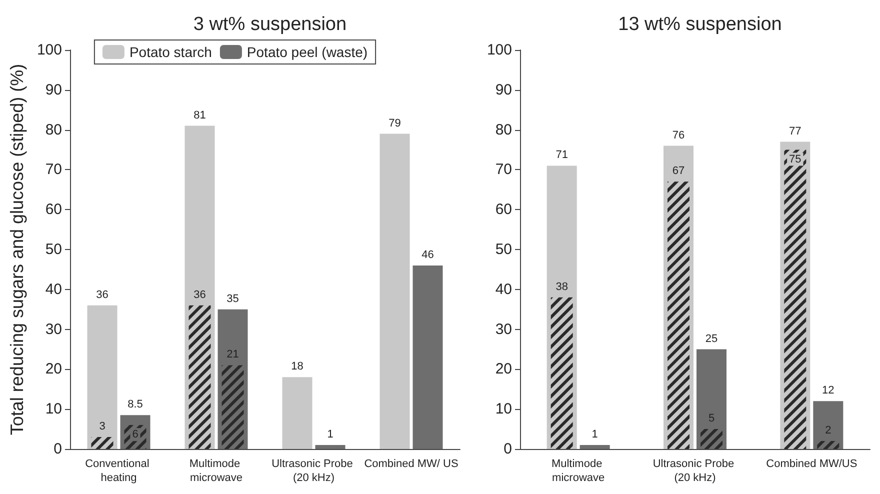  I want to click on data-label: 35, so click(232, 298).